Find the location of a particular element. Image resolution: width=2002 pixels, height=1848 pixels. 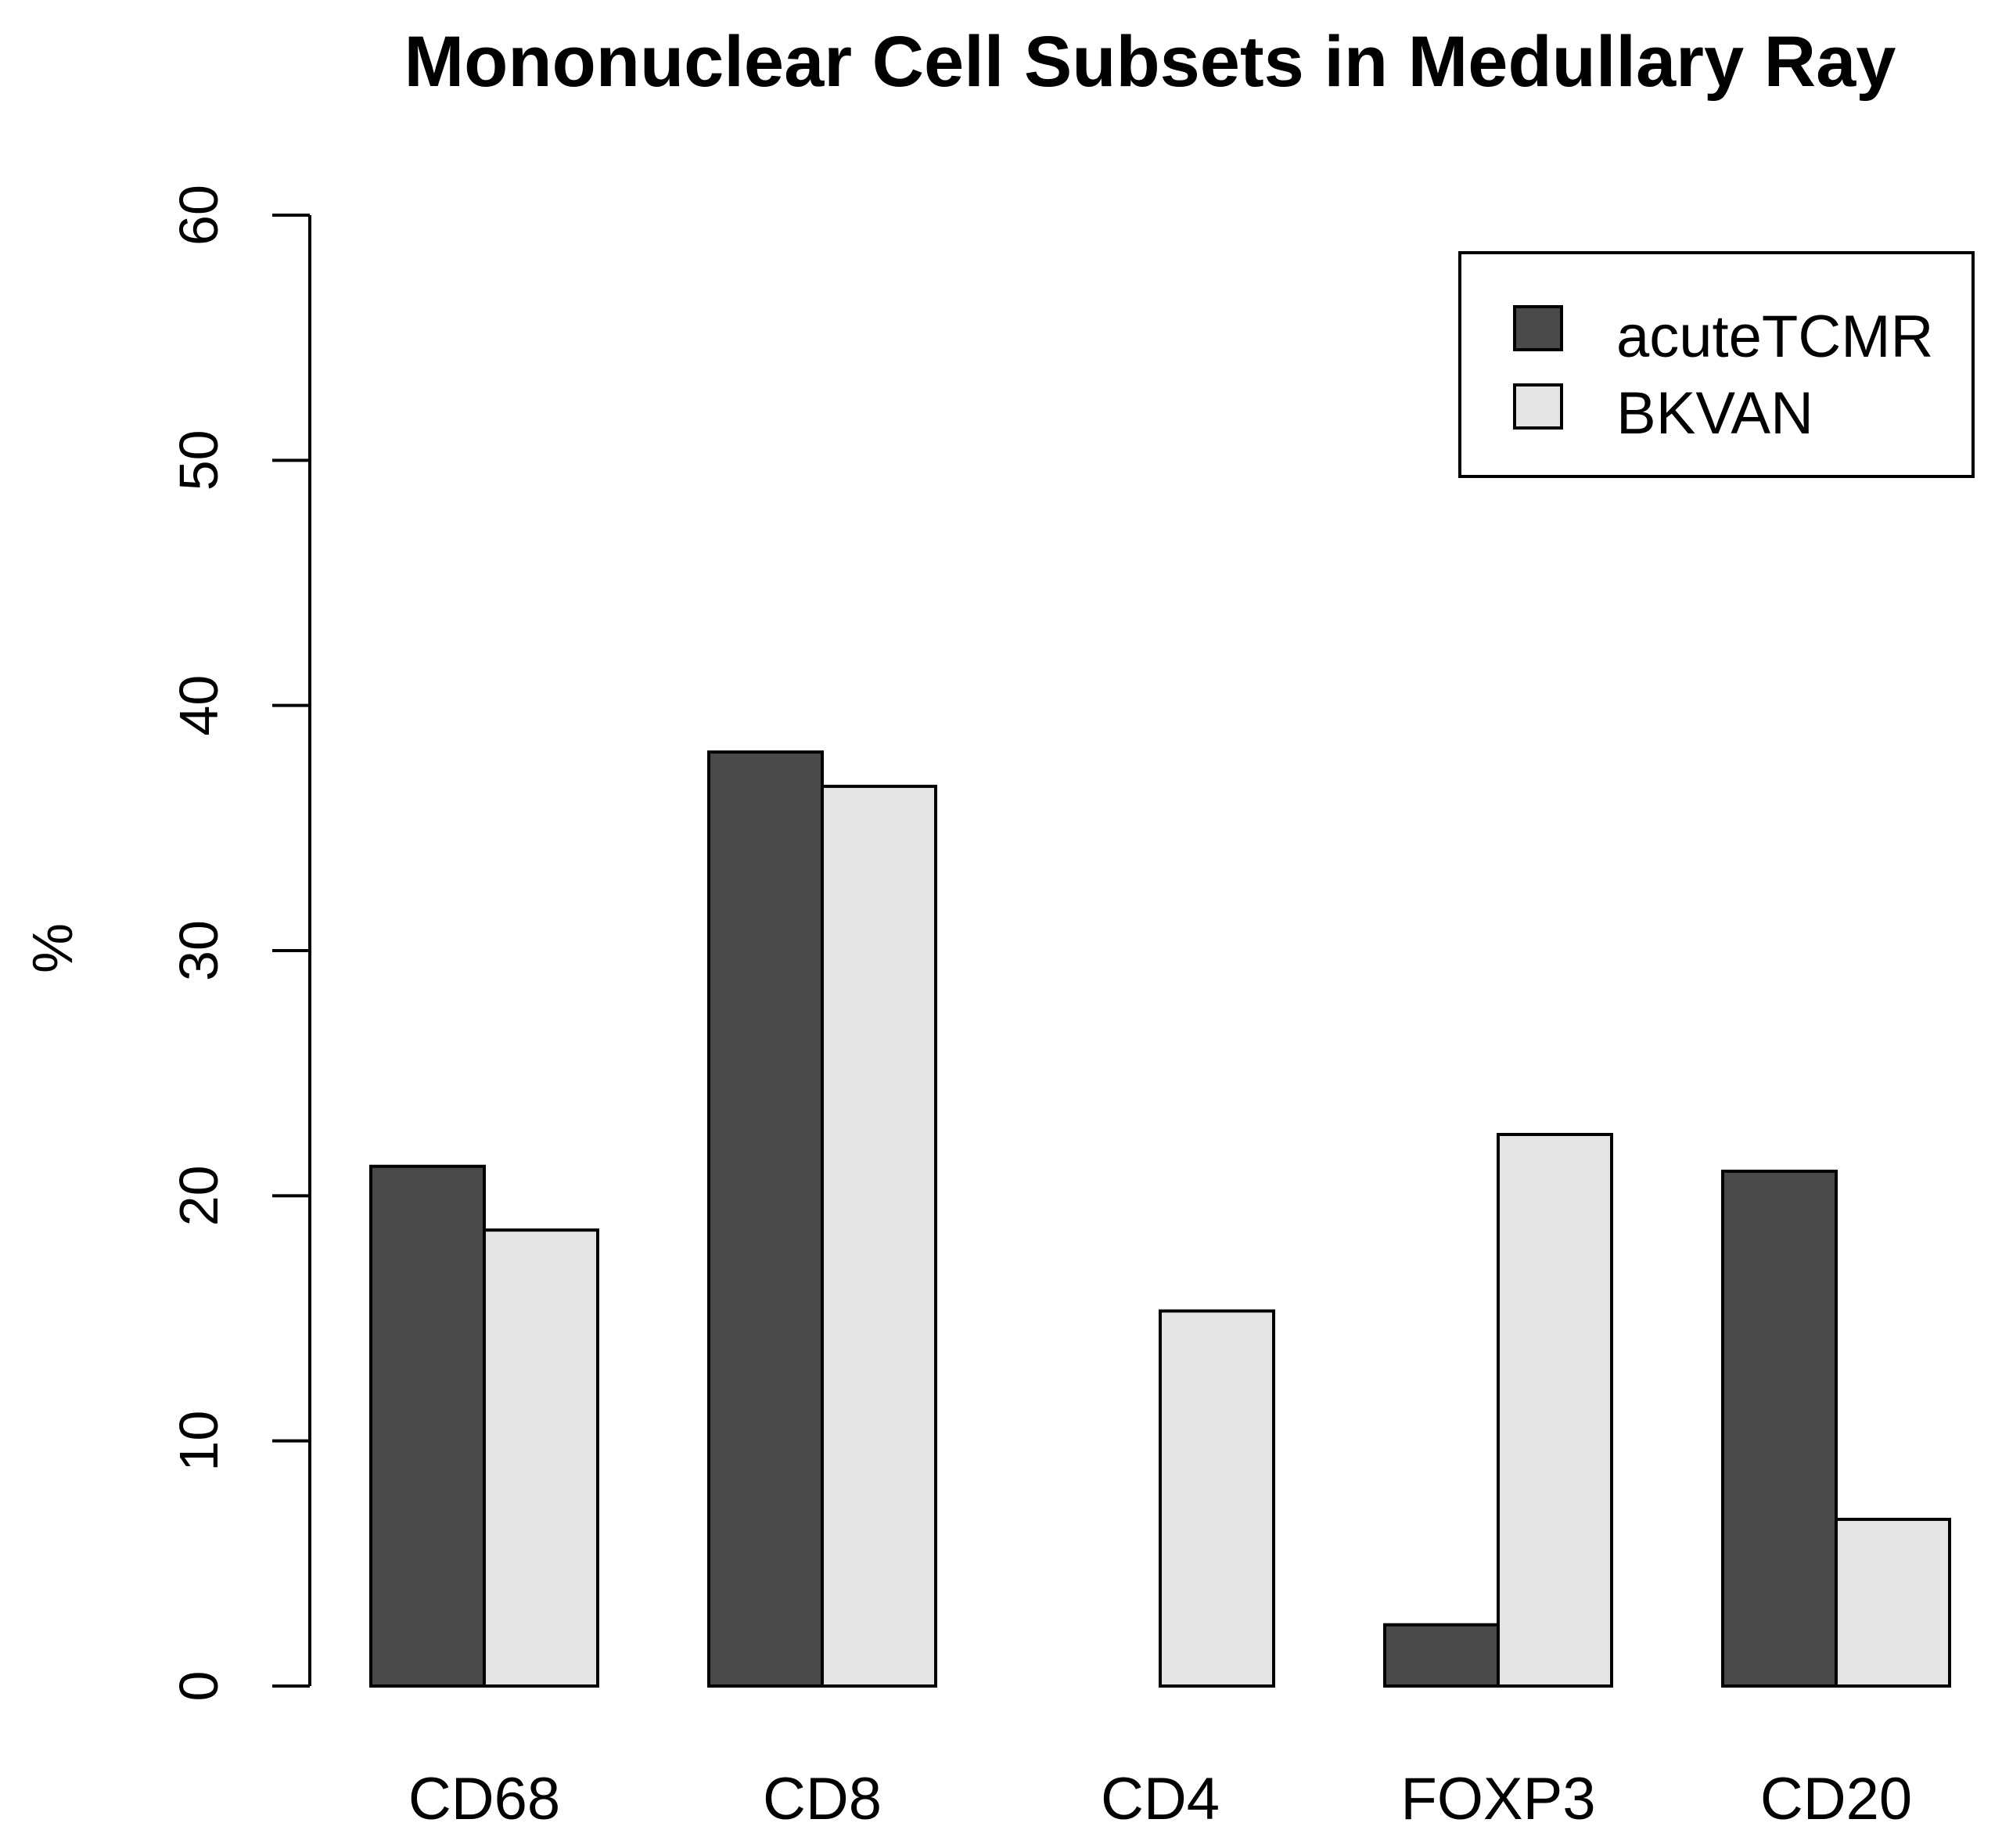

category-labels: CD68 CD8 CD4 FOXP3 CD20 is located at coordinates (1160, 1799).